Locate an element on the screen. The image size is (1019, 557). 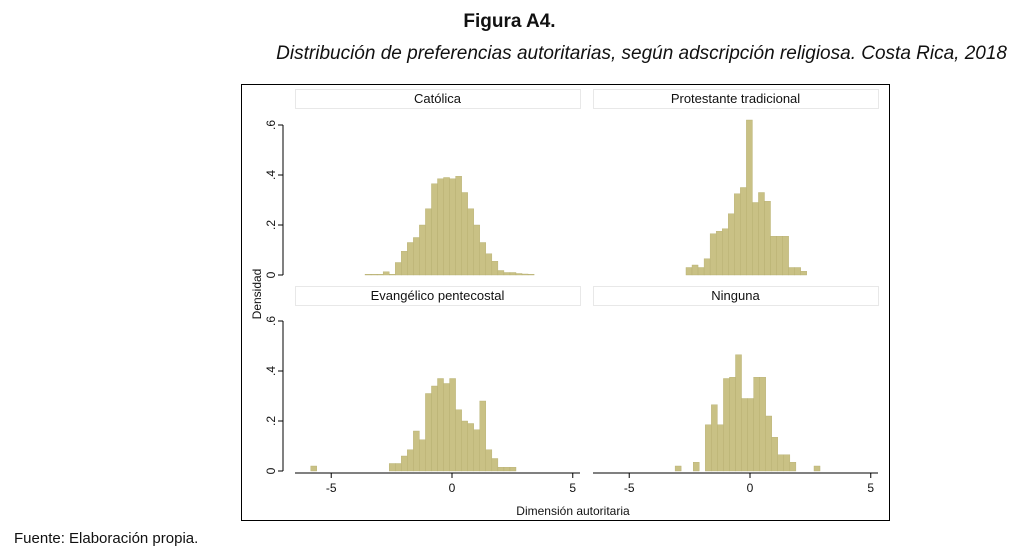
panel-label: Protestante tradicional is located at coordinates (735, 98).